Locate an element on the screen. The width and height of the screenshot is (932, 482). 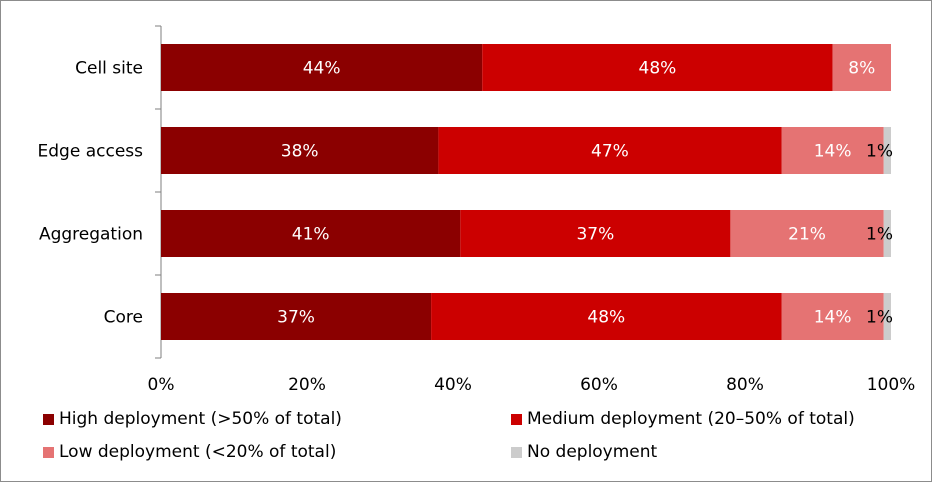
legend-item-medium: Medium deployment (20–50% of total) is located at coordinates (683, 419).